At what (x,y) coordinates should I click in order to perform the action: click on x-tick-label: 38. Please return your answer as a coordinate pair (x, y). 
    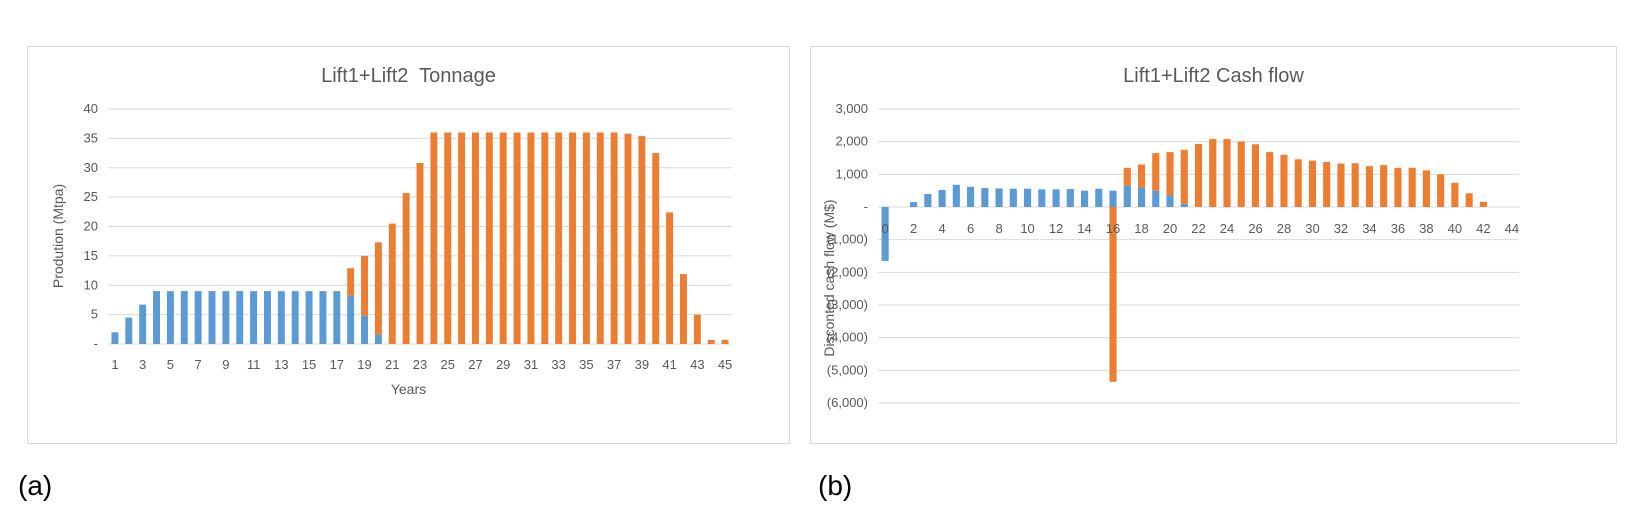
    Looking at the image, I should click on (1426, 228).